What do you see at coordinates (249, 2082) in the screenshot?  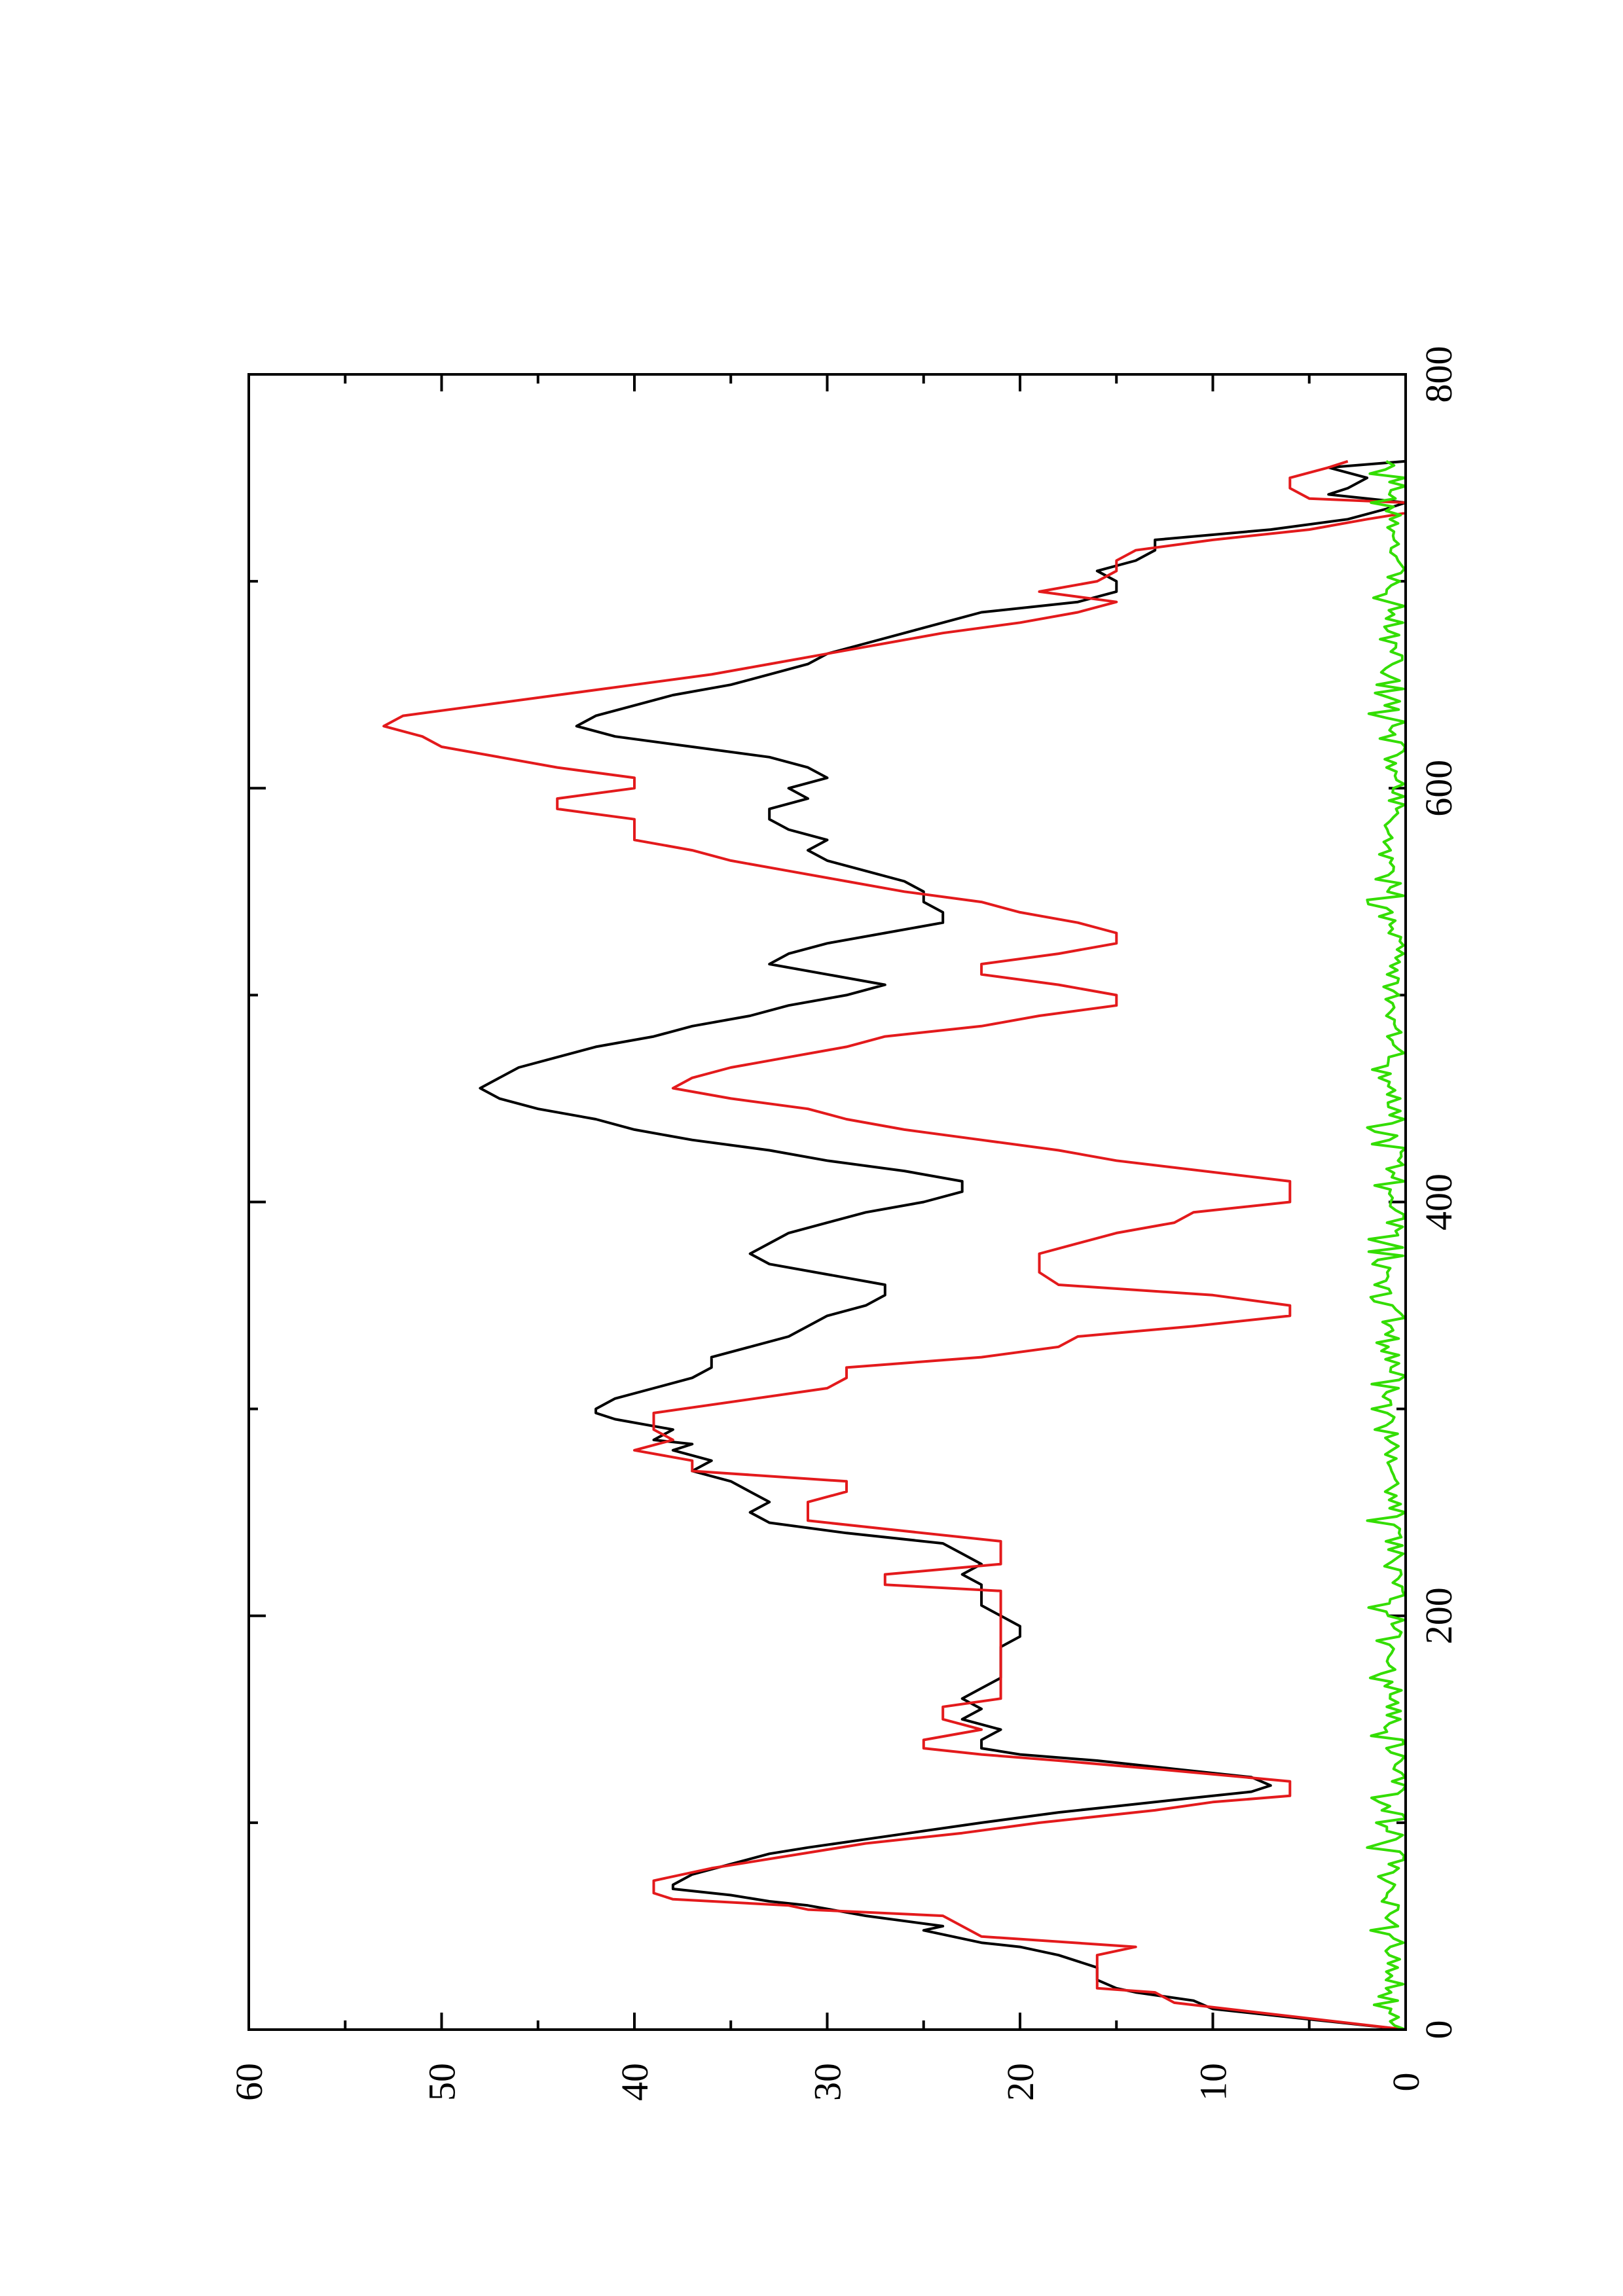 I see `y-tick-label: 60` at bounding box center [249, 2082].